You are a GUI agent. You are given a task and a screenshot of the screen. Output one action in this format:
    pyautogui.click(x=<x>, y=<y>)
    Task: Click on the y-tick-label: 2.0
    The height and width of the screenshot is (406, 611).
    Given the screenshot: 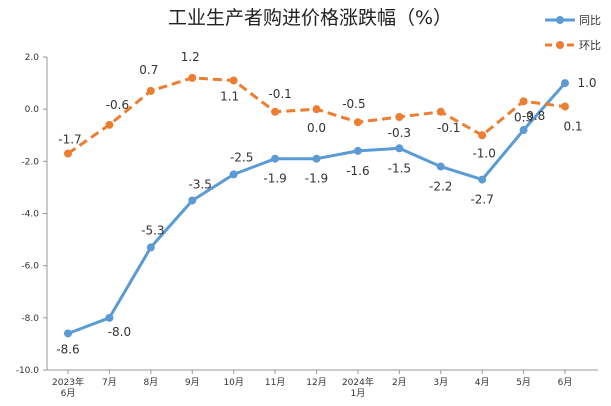 What is the action you would take?
    pyautogui.click(x=32, y=58)
    